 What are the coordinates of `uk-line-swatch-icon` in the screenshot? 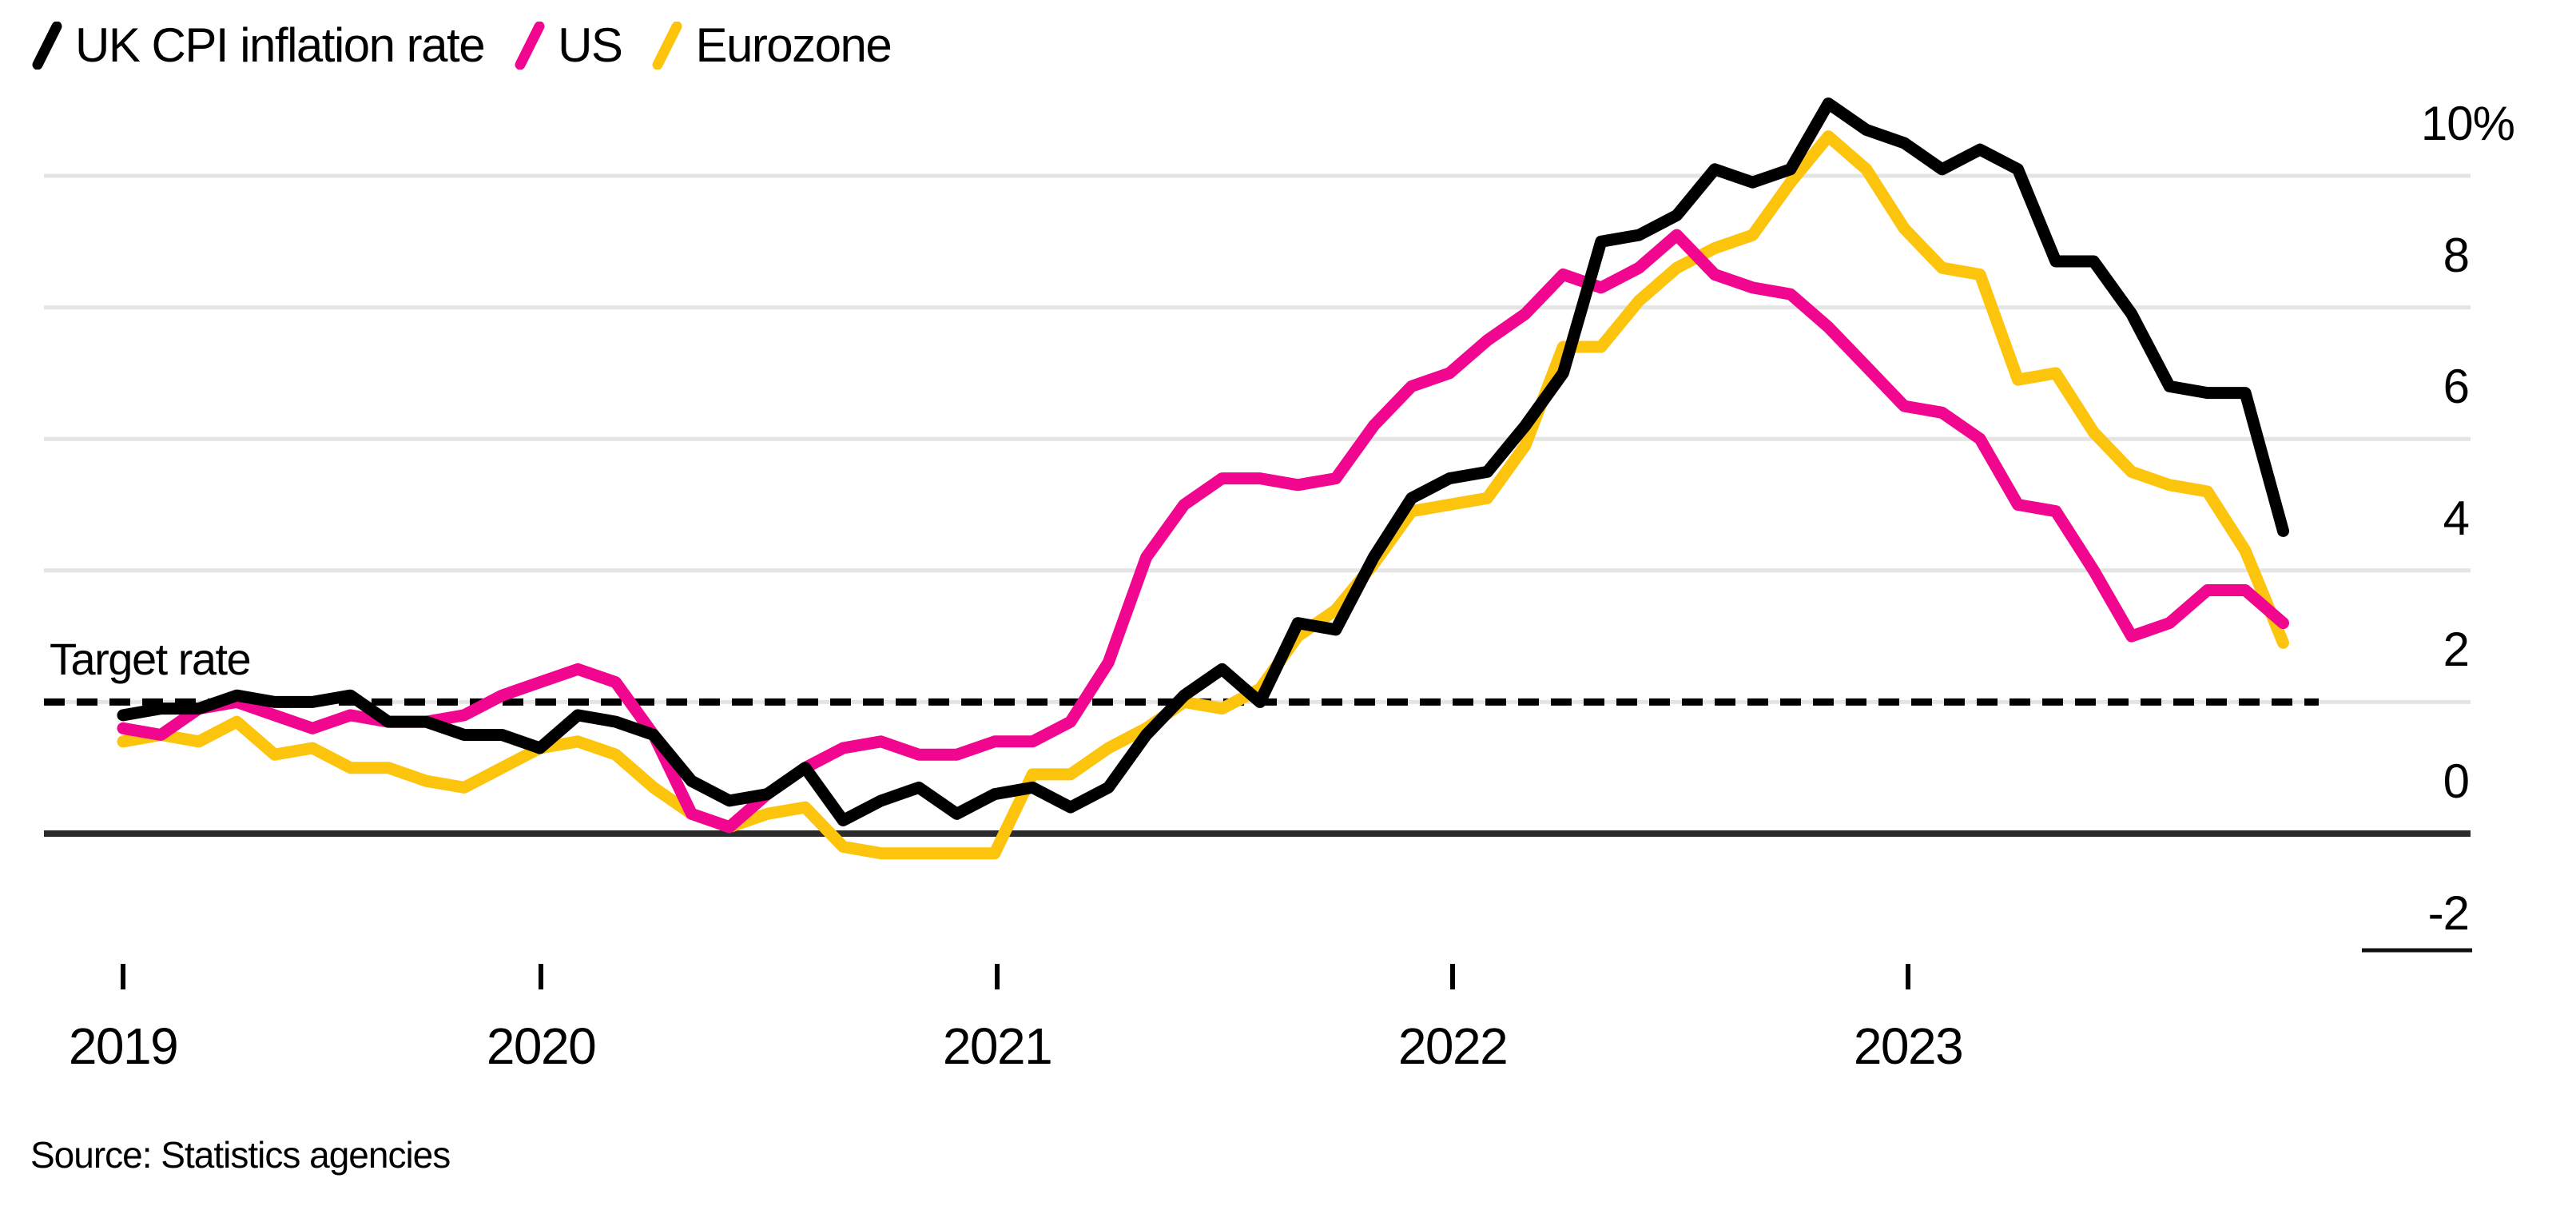 It's located at (47, 45).